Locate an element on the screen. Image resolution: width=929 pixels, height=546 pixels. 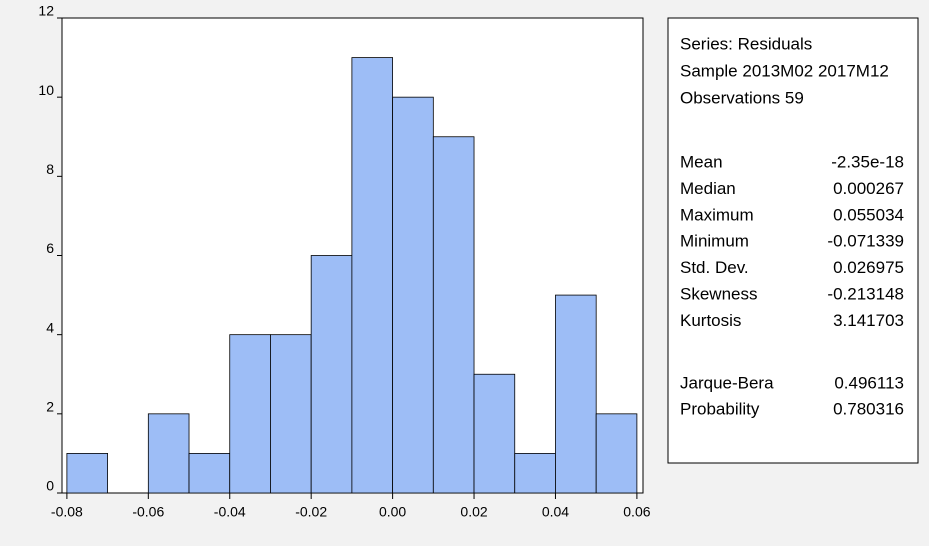
x-tick-label: -0.06 is located at coordinates (148, 512).